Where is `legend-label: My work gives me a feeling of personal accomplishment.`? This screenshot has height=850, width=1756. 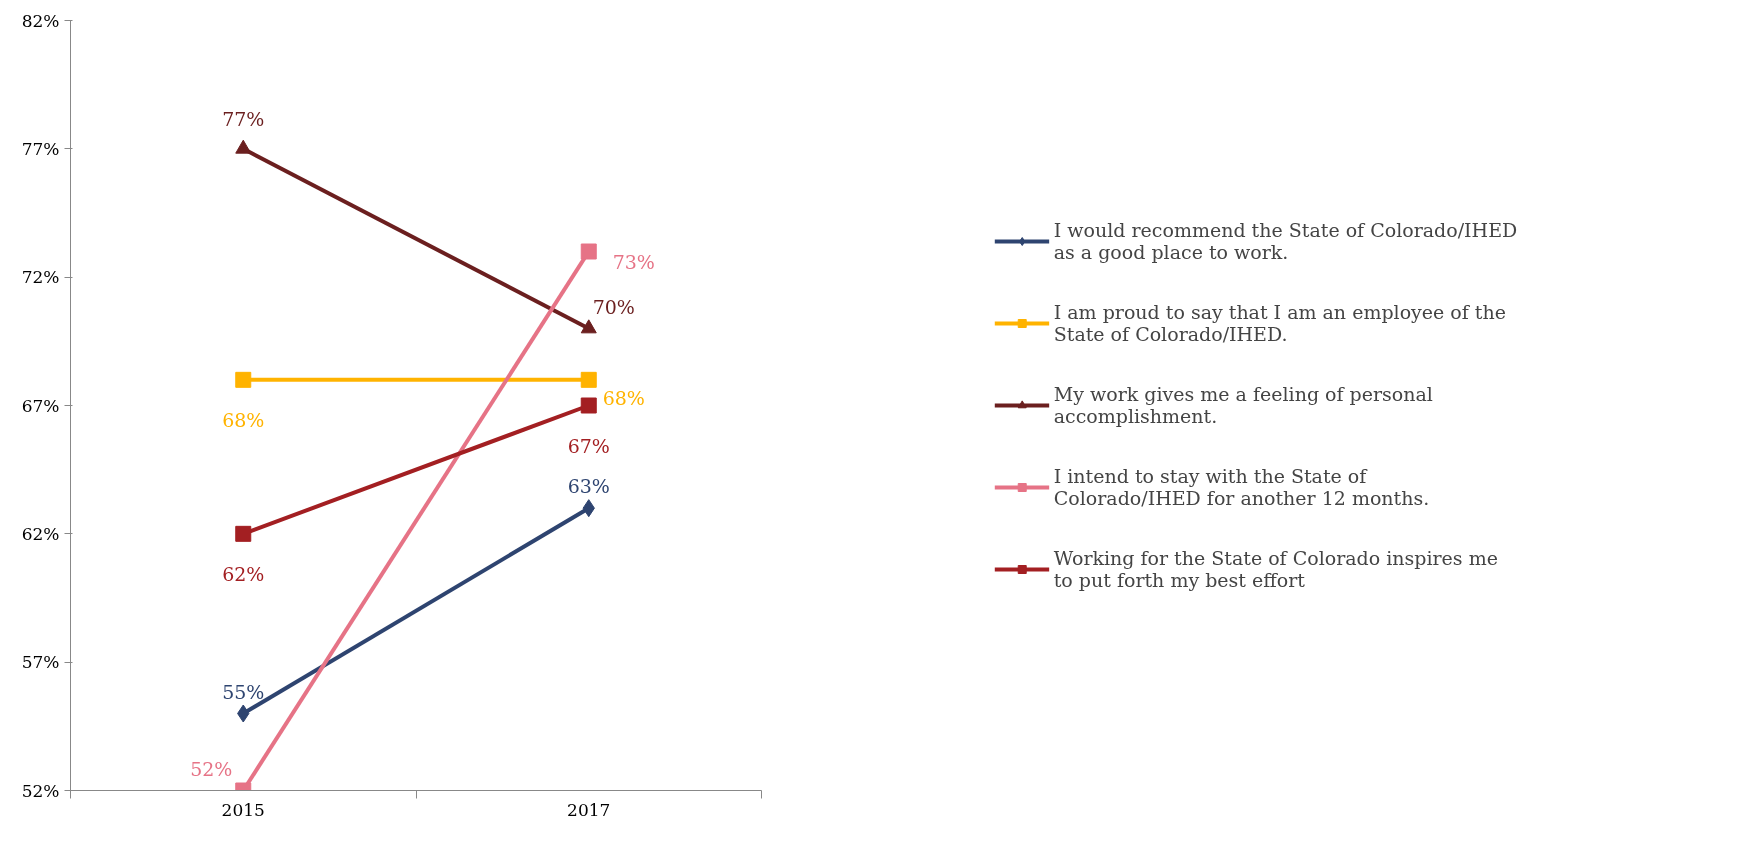
legend-label: My work gives me a feeling of personal accomplishment. is located at coordinates (1243, 405).